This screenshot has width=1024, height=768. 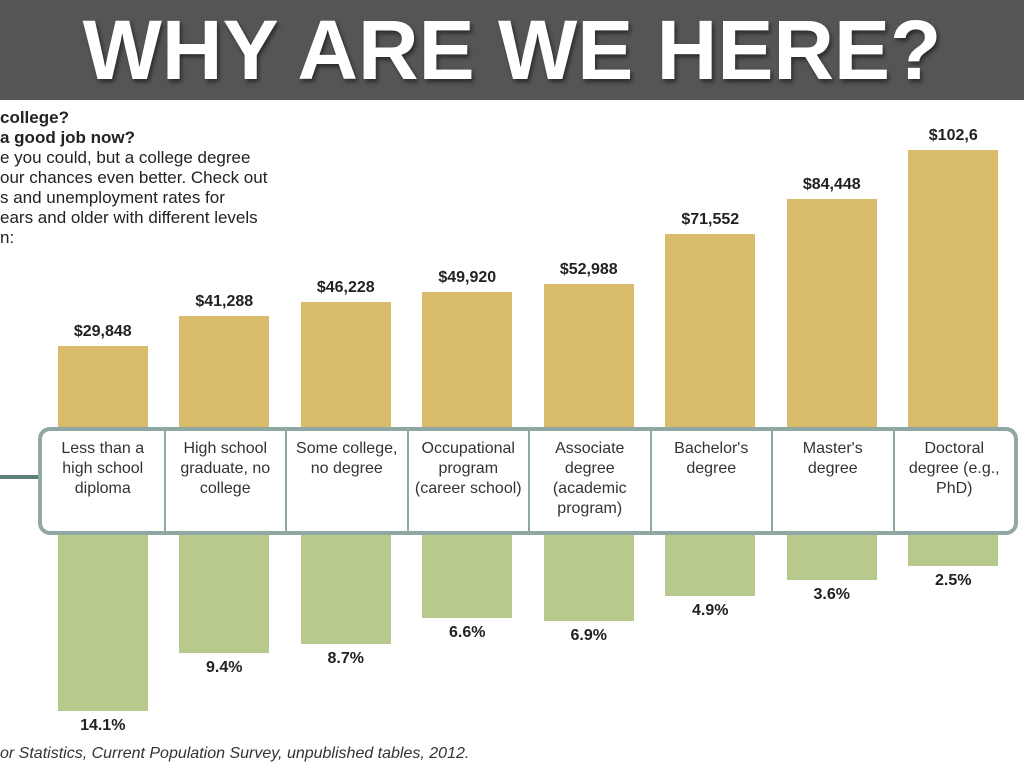 I want to click on axis-line, so click(x=20, y=477).